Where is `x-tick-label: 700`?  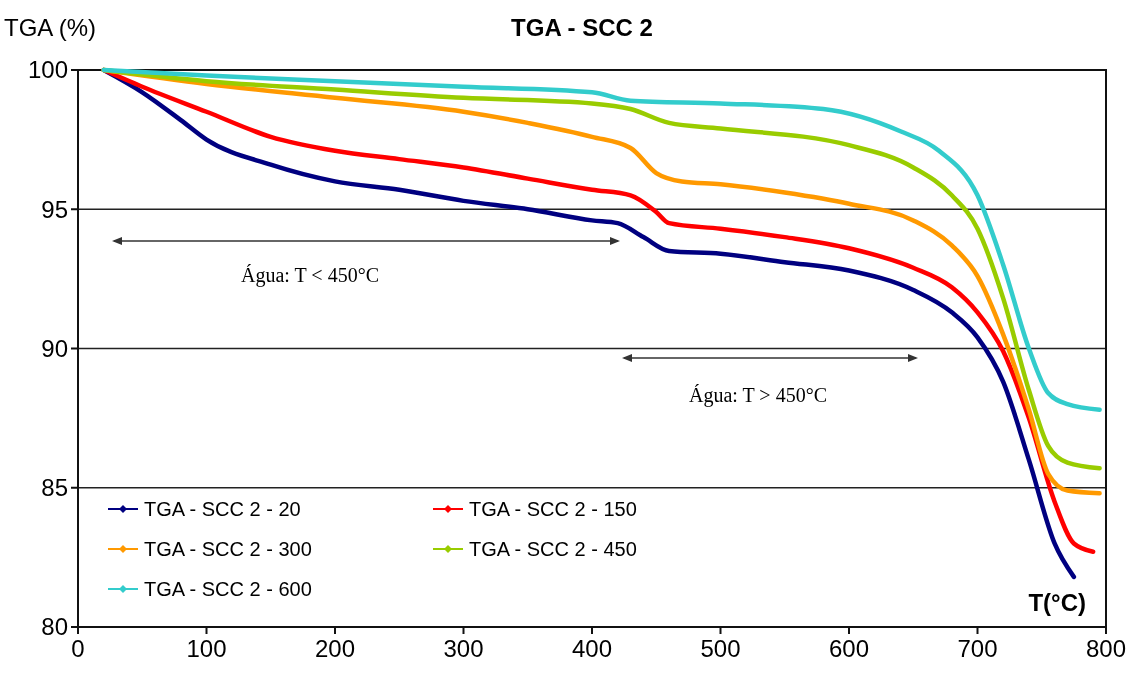 x-tick-label: 700 is located at coordinates (977, 648).